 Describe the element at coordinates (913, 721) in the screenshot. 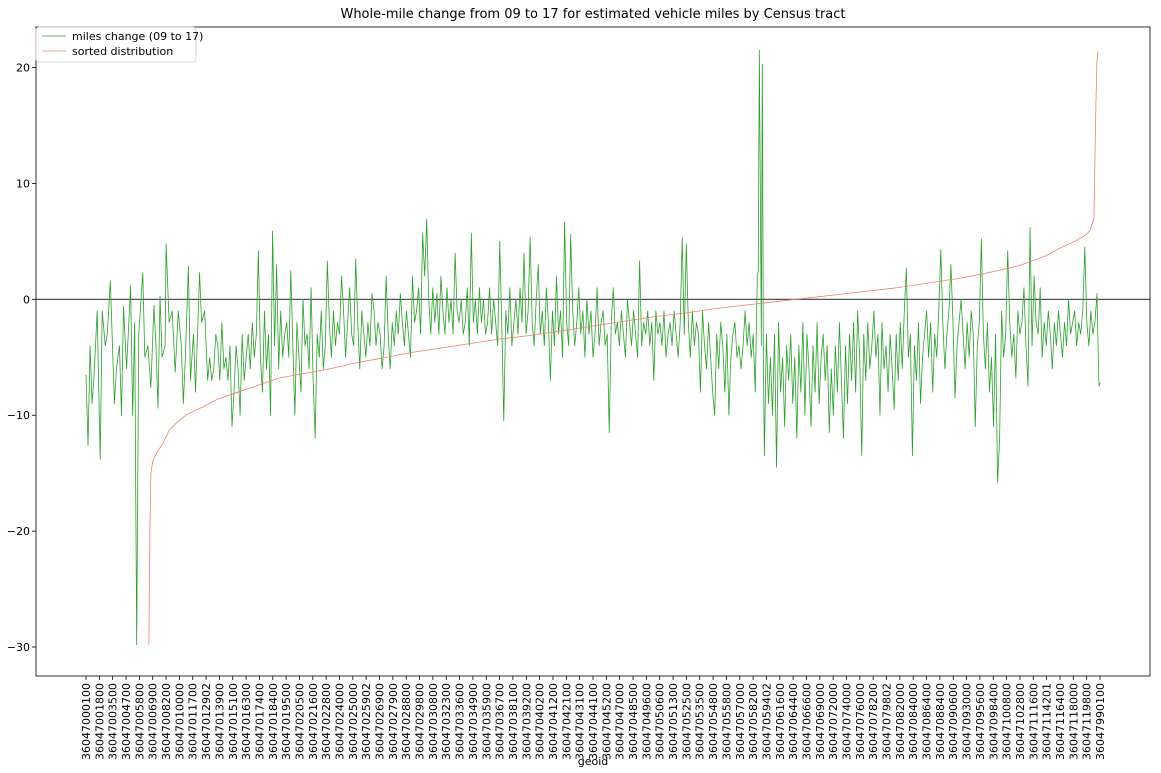

I see `x-tick-label: 36047084000` at that location.